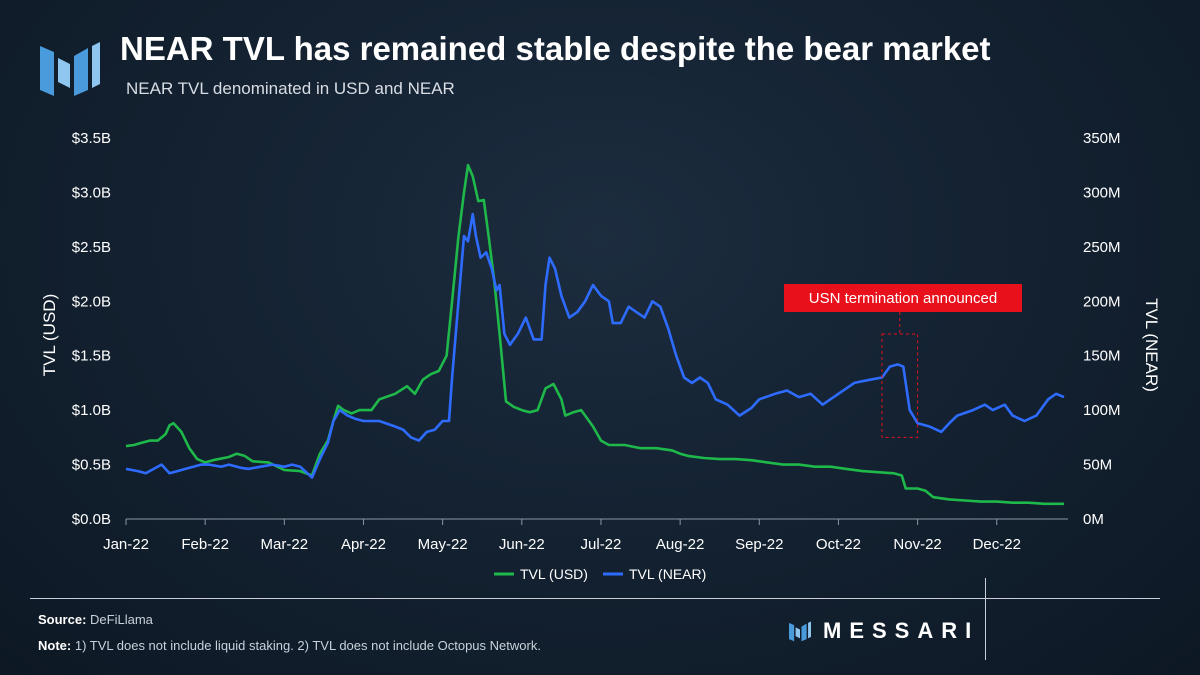 This screenshot has height=675, width=1200. I want to click on y-left-tick-label: $0.0B, so click(91, 519).